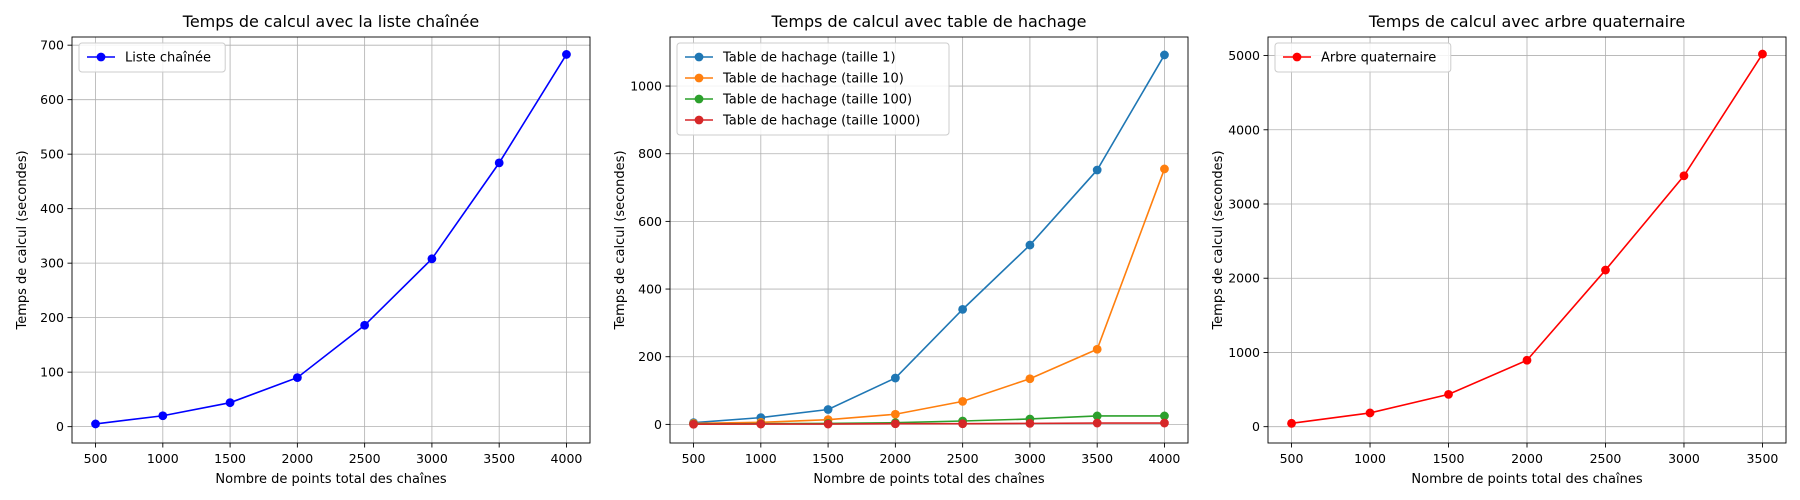 Image resolution: width=1800 pixels, height=500 pixels. I want to click on legend-entry: Table de hachage (taille 1), so click(809, 58).